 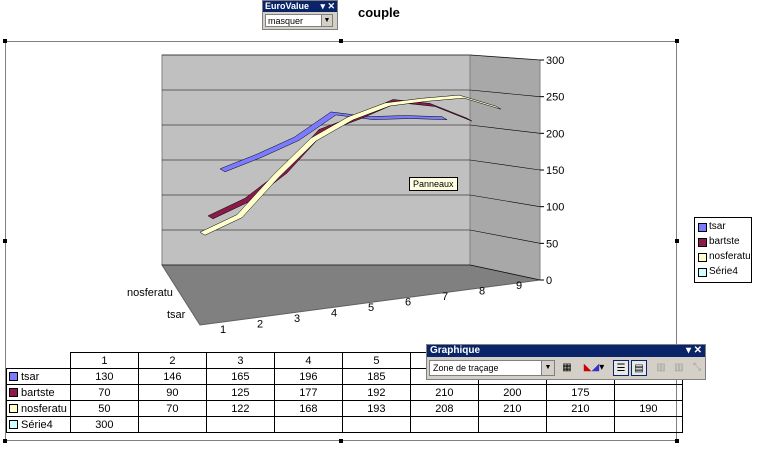 What do you see at coordinates (679, 367) in the screenshot?
I see `by-column-icon: ▥` at bounding box center [679, 367].